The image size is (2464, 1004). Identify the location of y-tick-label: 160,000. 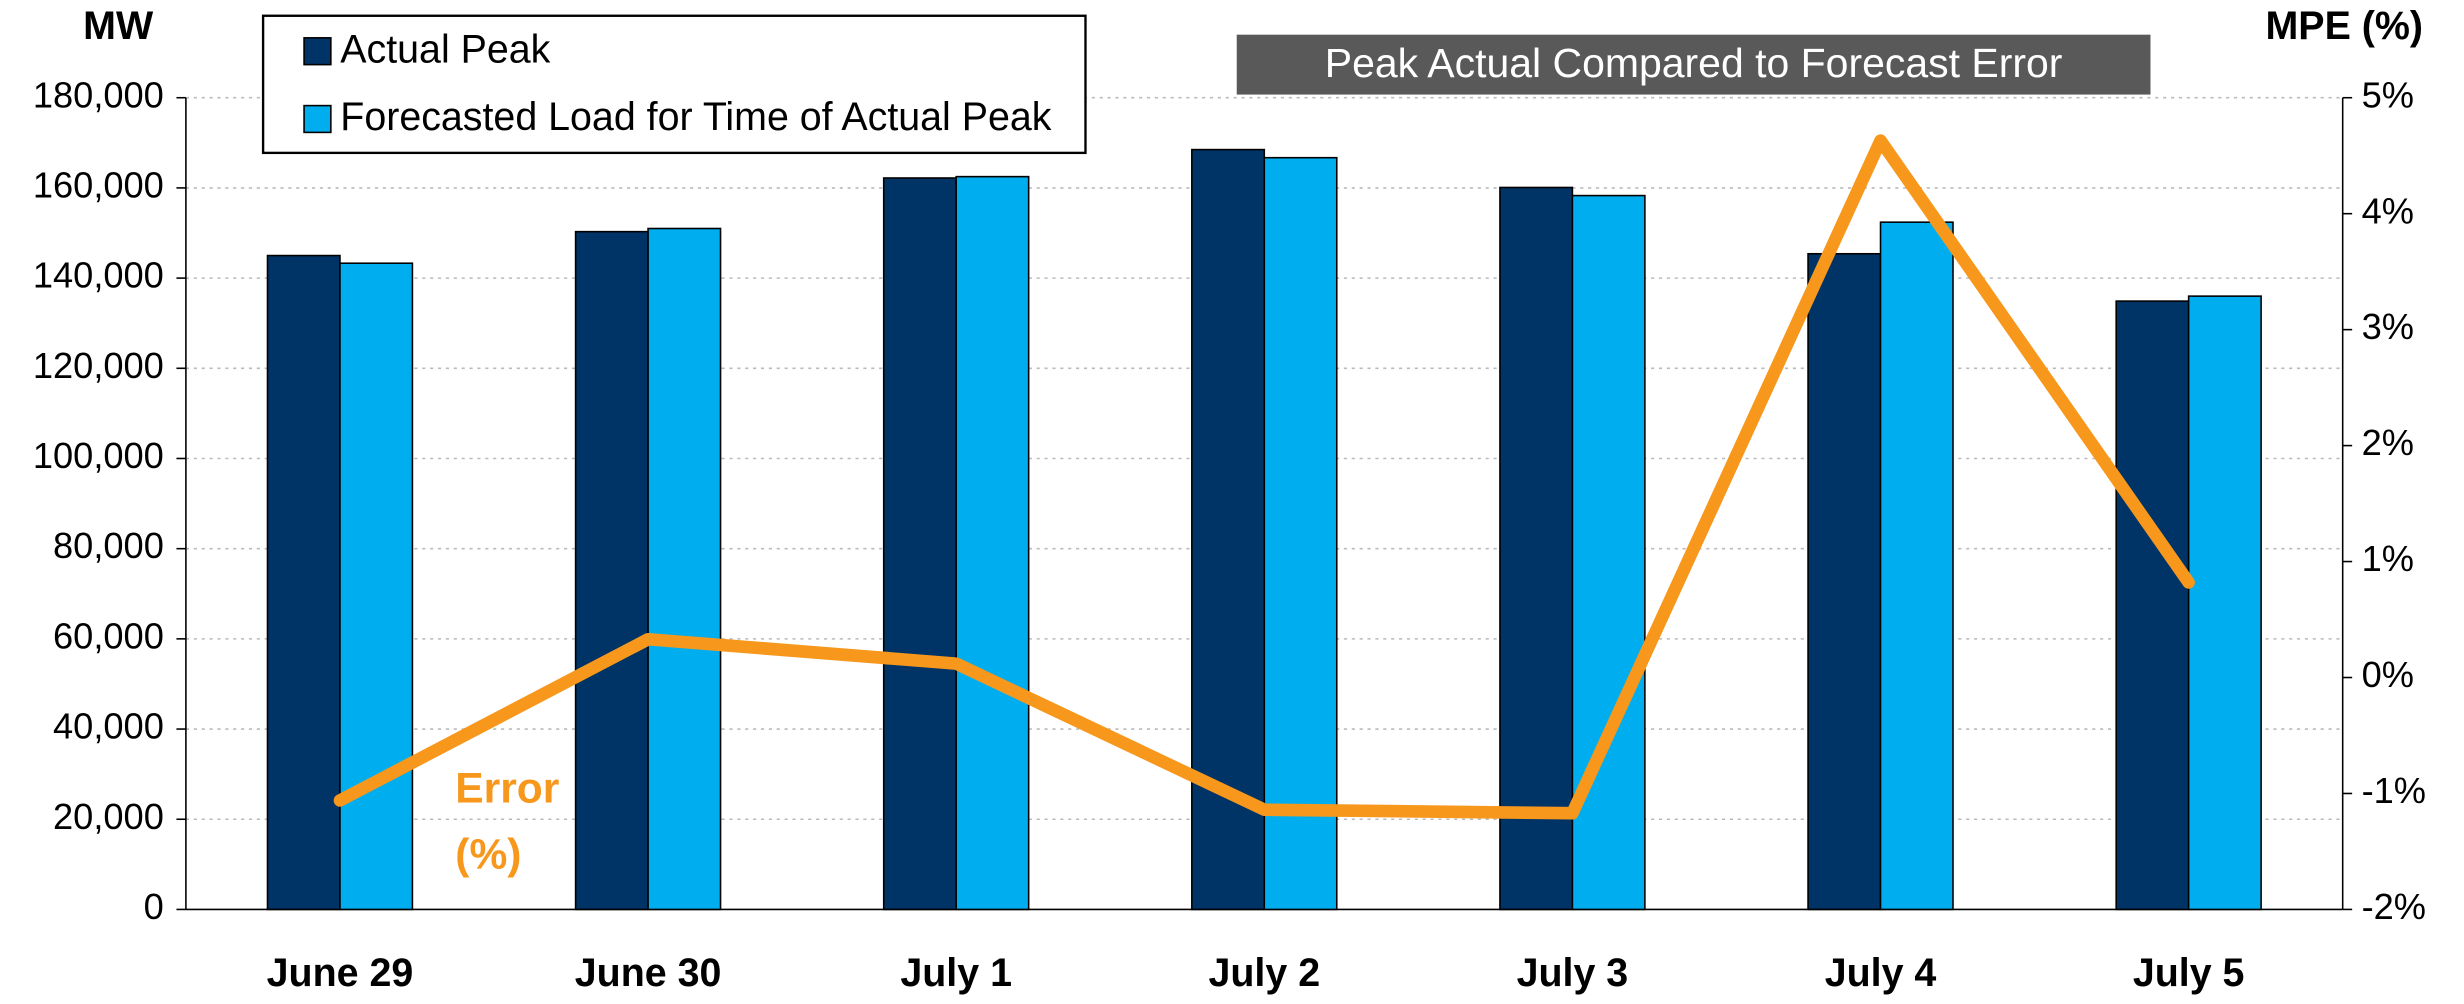
(98, 184).